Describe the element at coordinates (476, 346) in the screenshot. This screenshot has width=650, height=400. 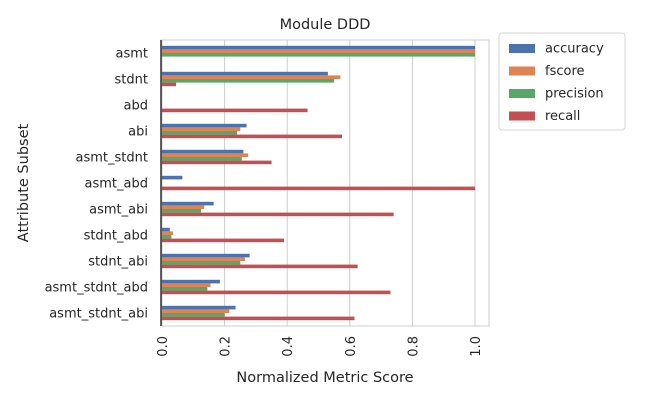
I see `x-tick-label: 1.0` at that location.